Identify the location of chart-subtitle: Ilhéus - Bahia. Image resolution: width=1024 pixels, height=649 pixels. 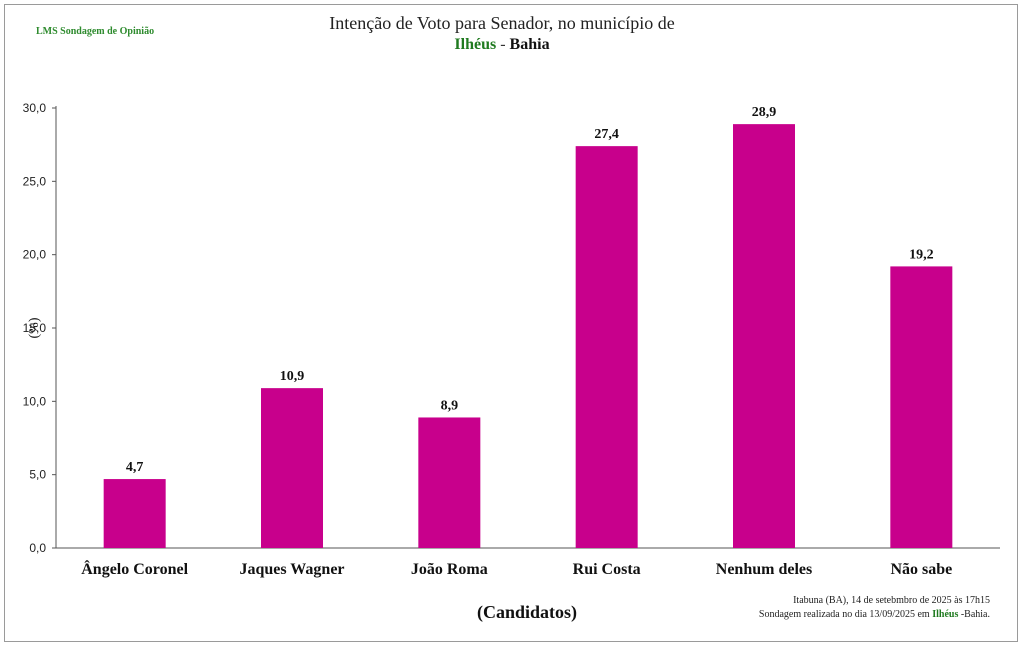
(502, 45).